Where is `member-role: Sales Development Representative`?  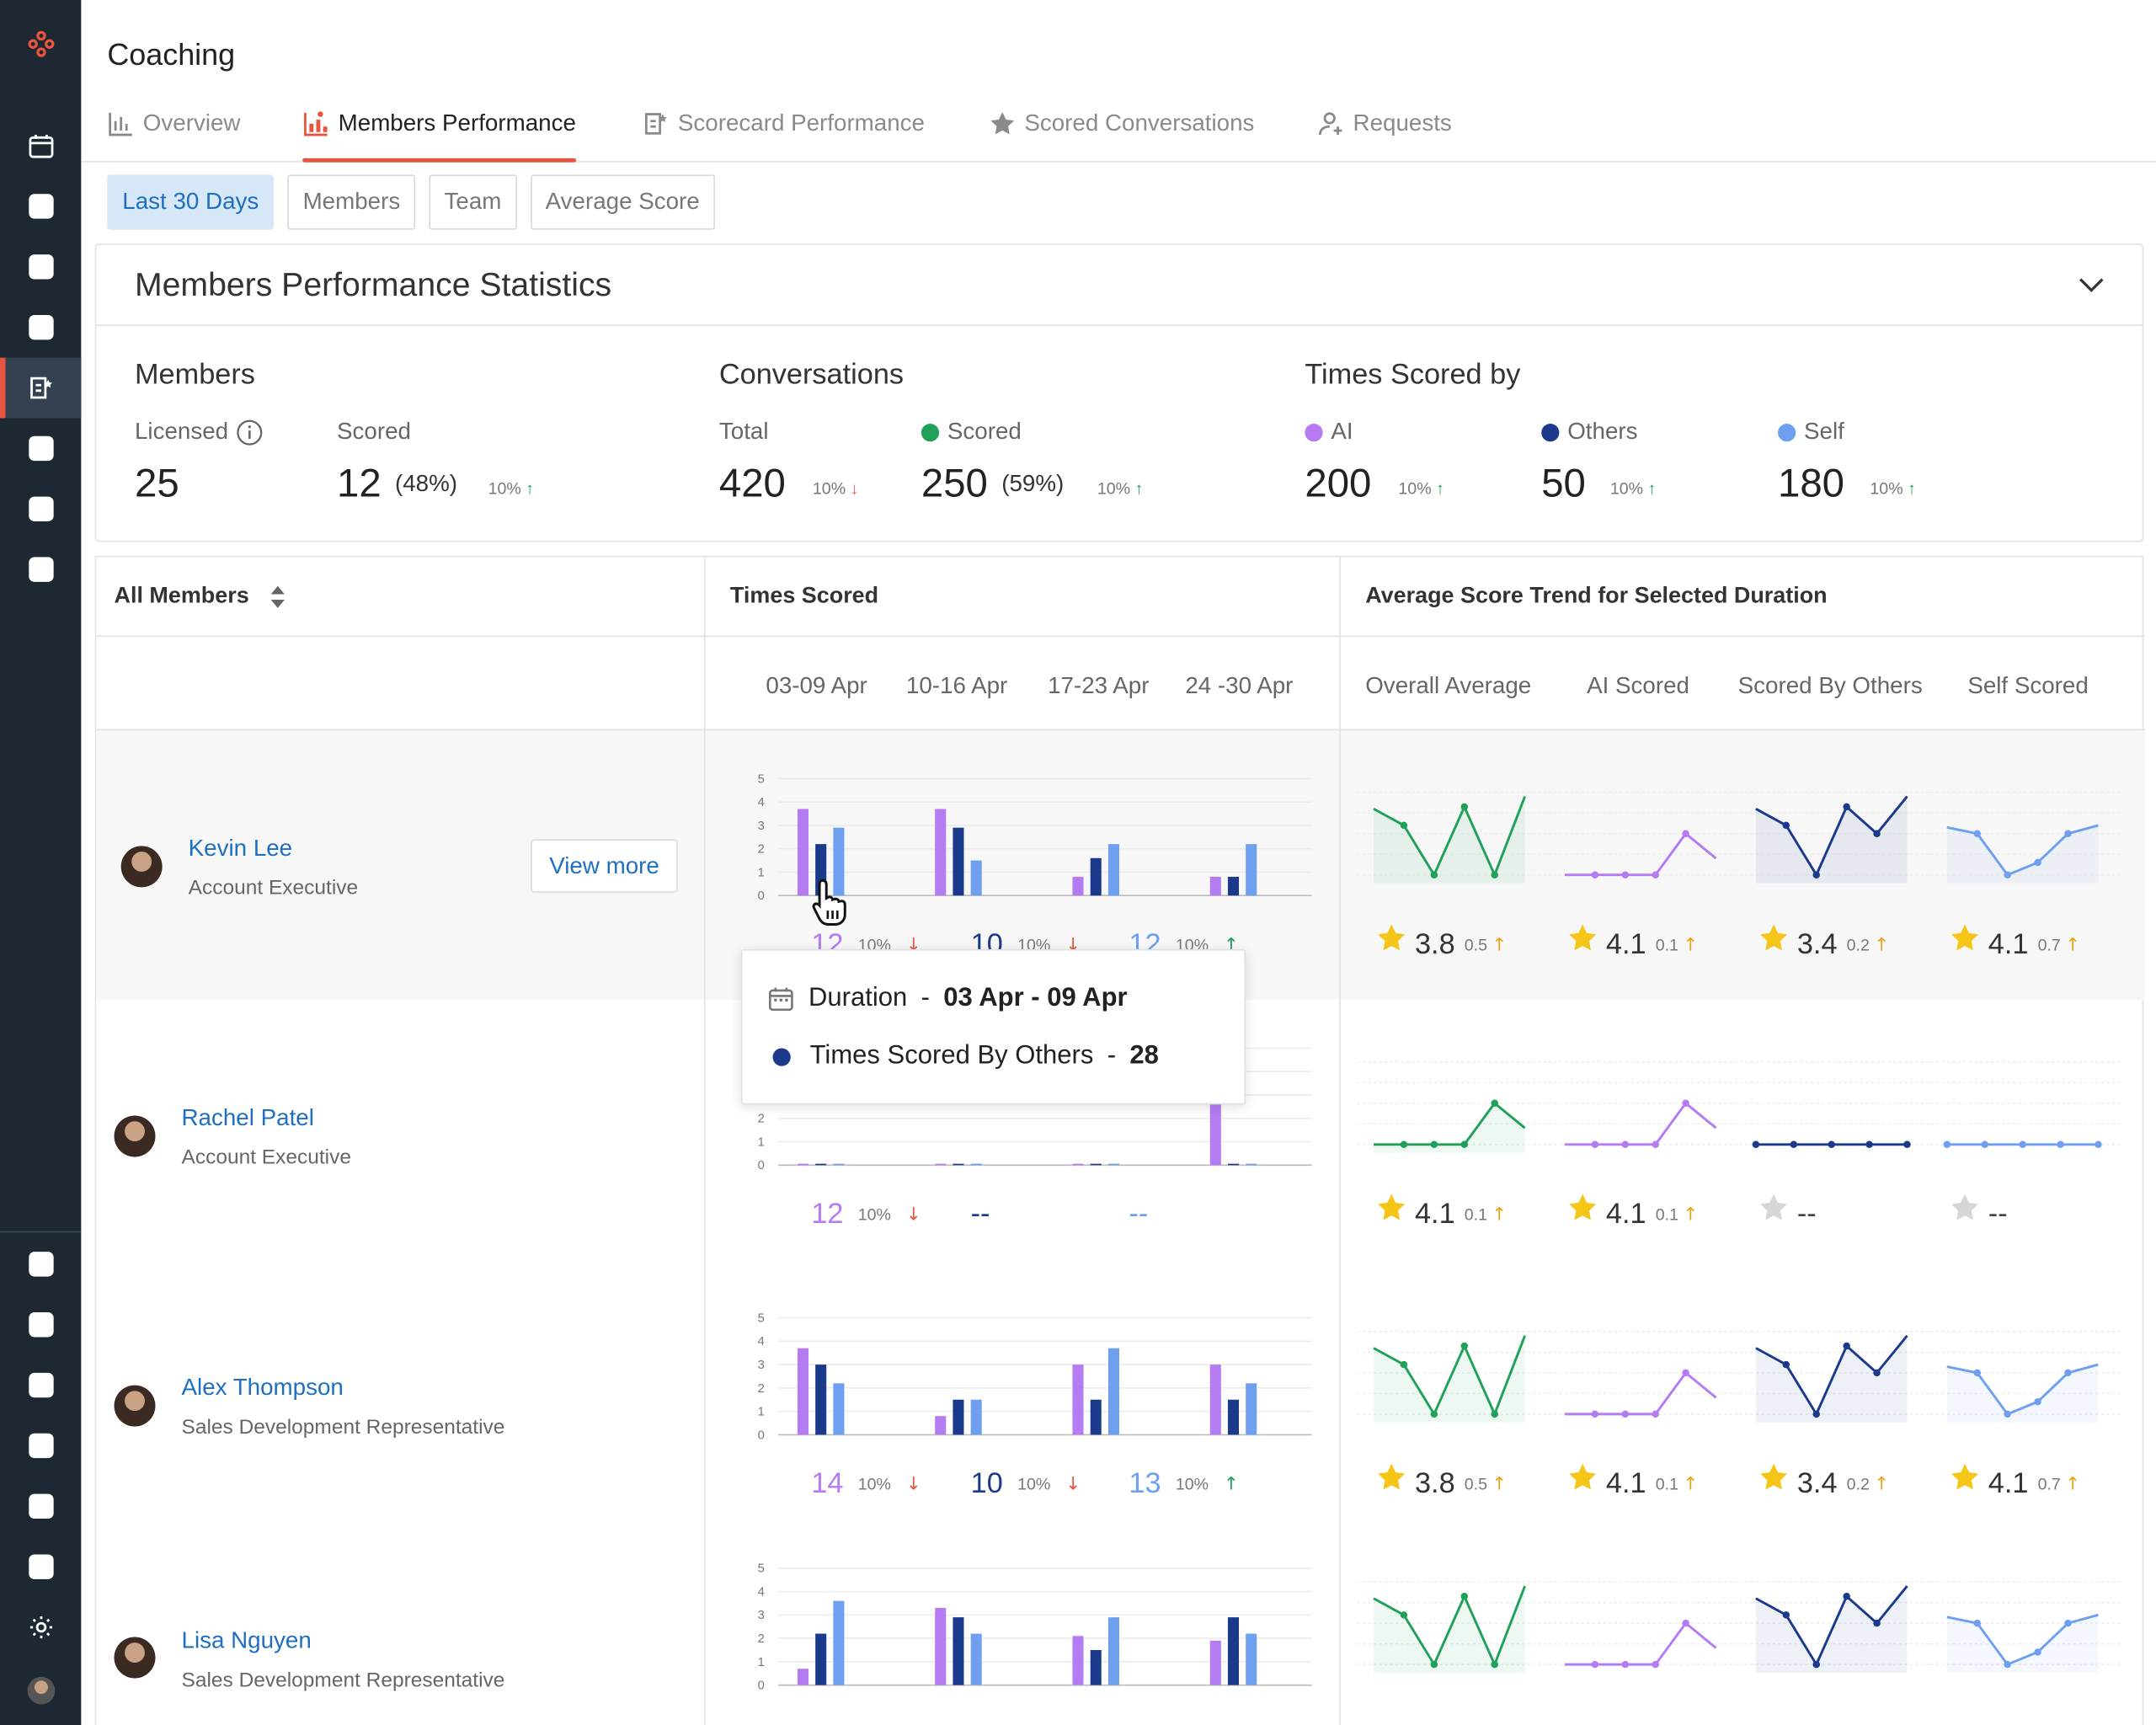 member-role: Sales Development Representative is located at coordinates (343, 1680).